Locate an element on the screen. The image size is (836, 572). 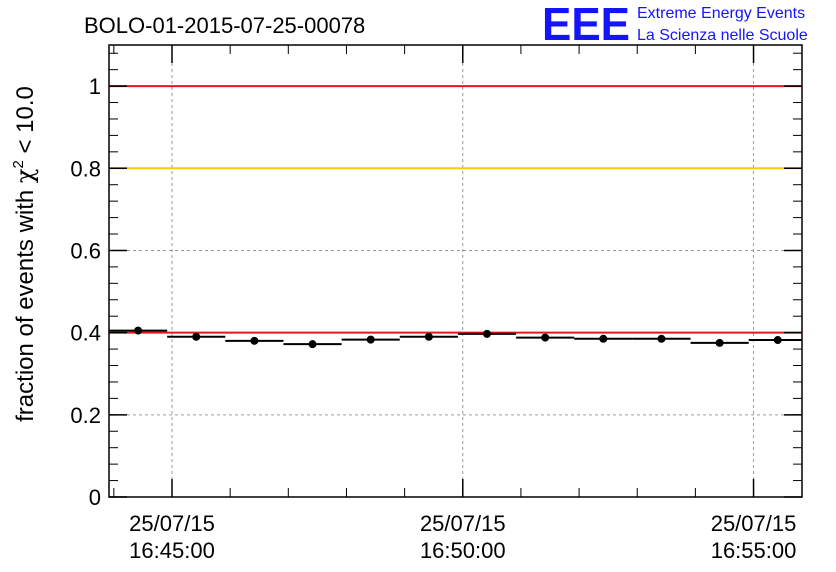
y-tick-label: 0.4 is located at coordinates (85, 333).